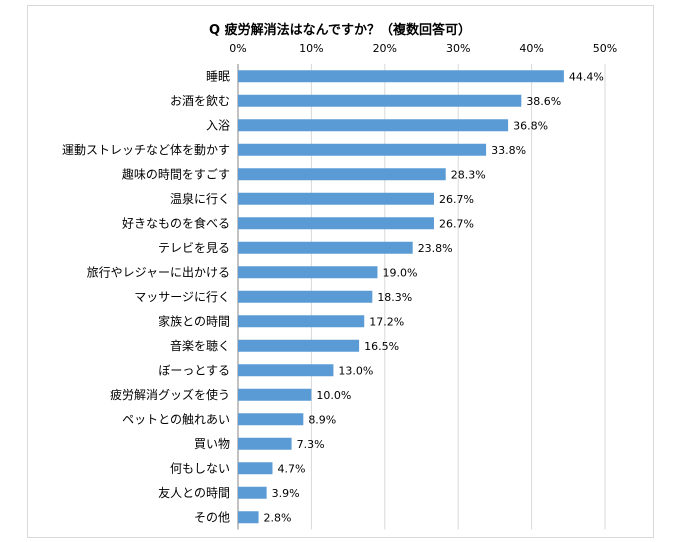  What do you see at coordinates (543, 101) in the screenshot?
I see `data-label: 38.6%` at bounding box center [543, 101].